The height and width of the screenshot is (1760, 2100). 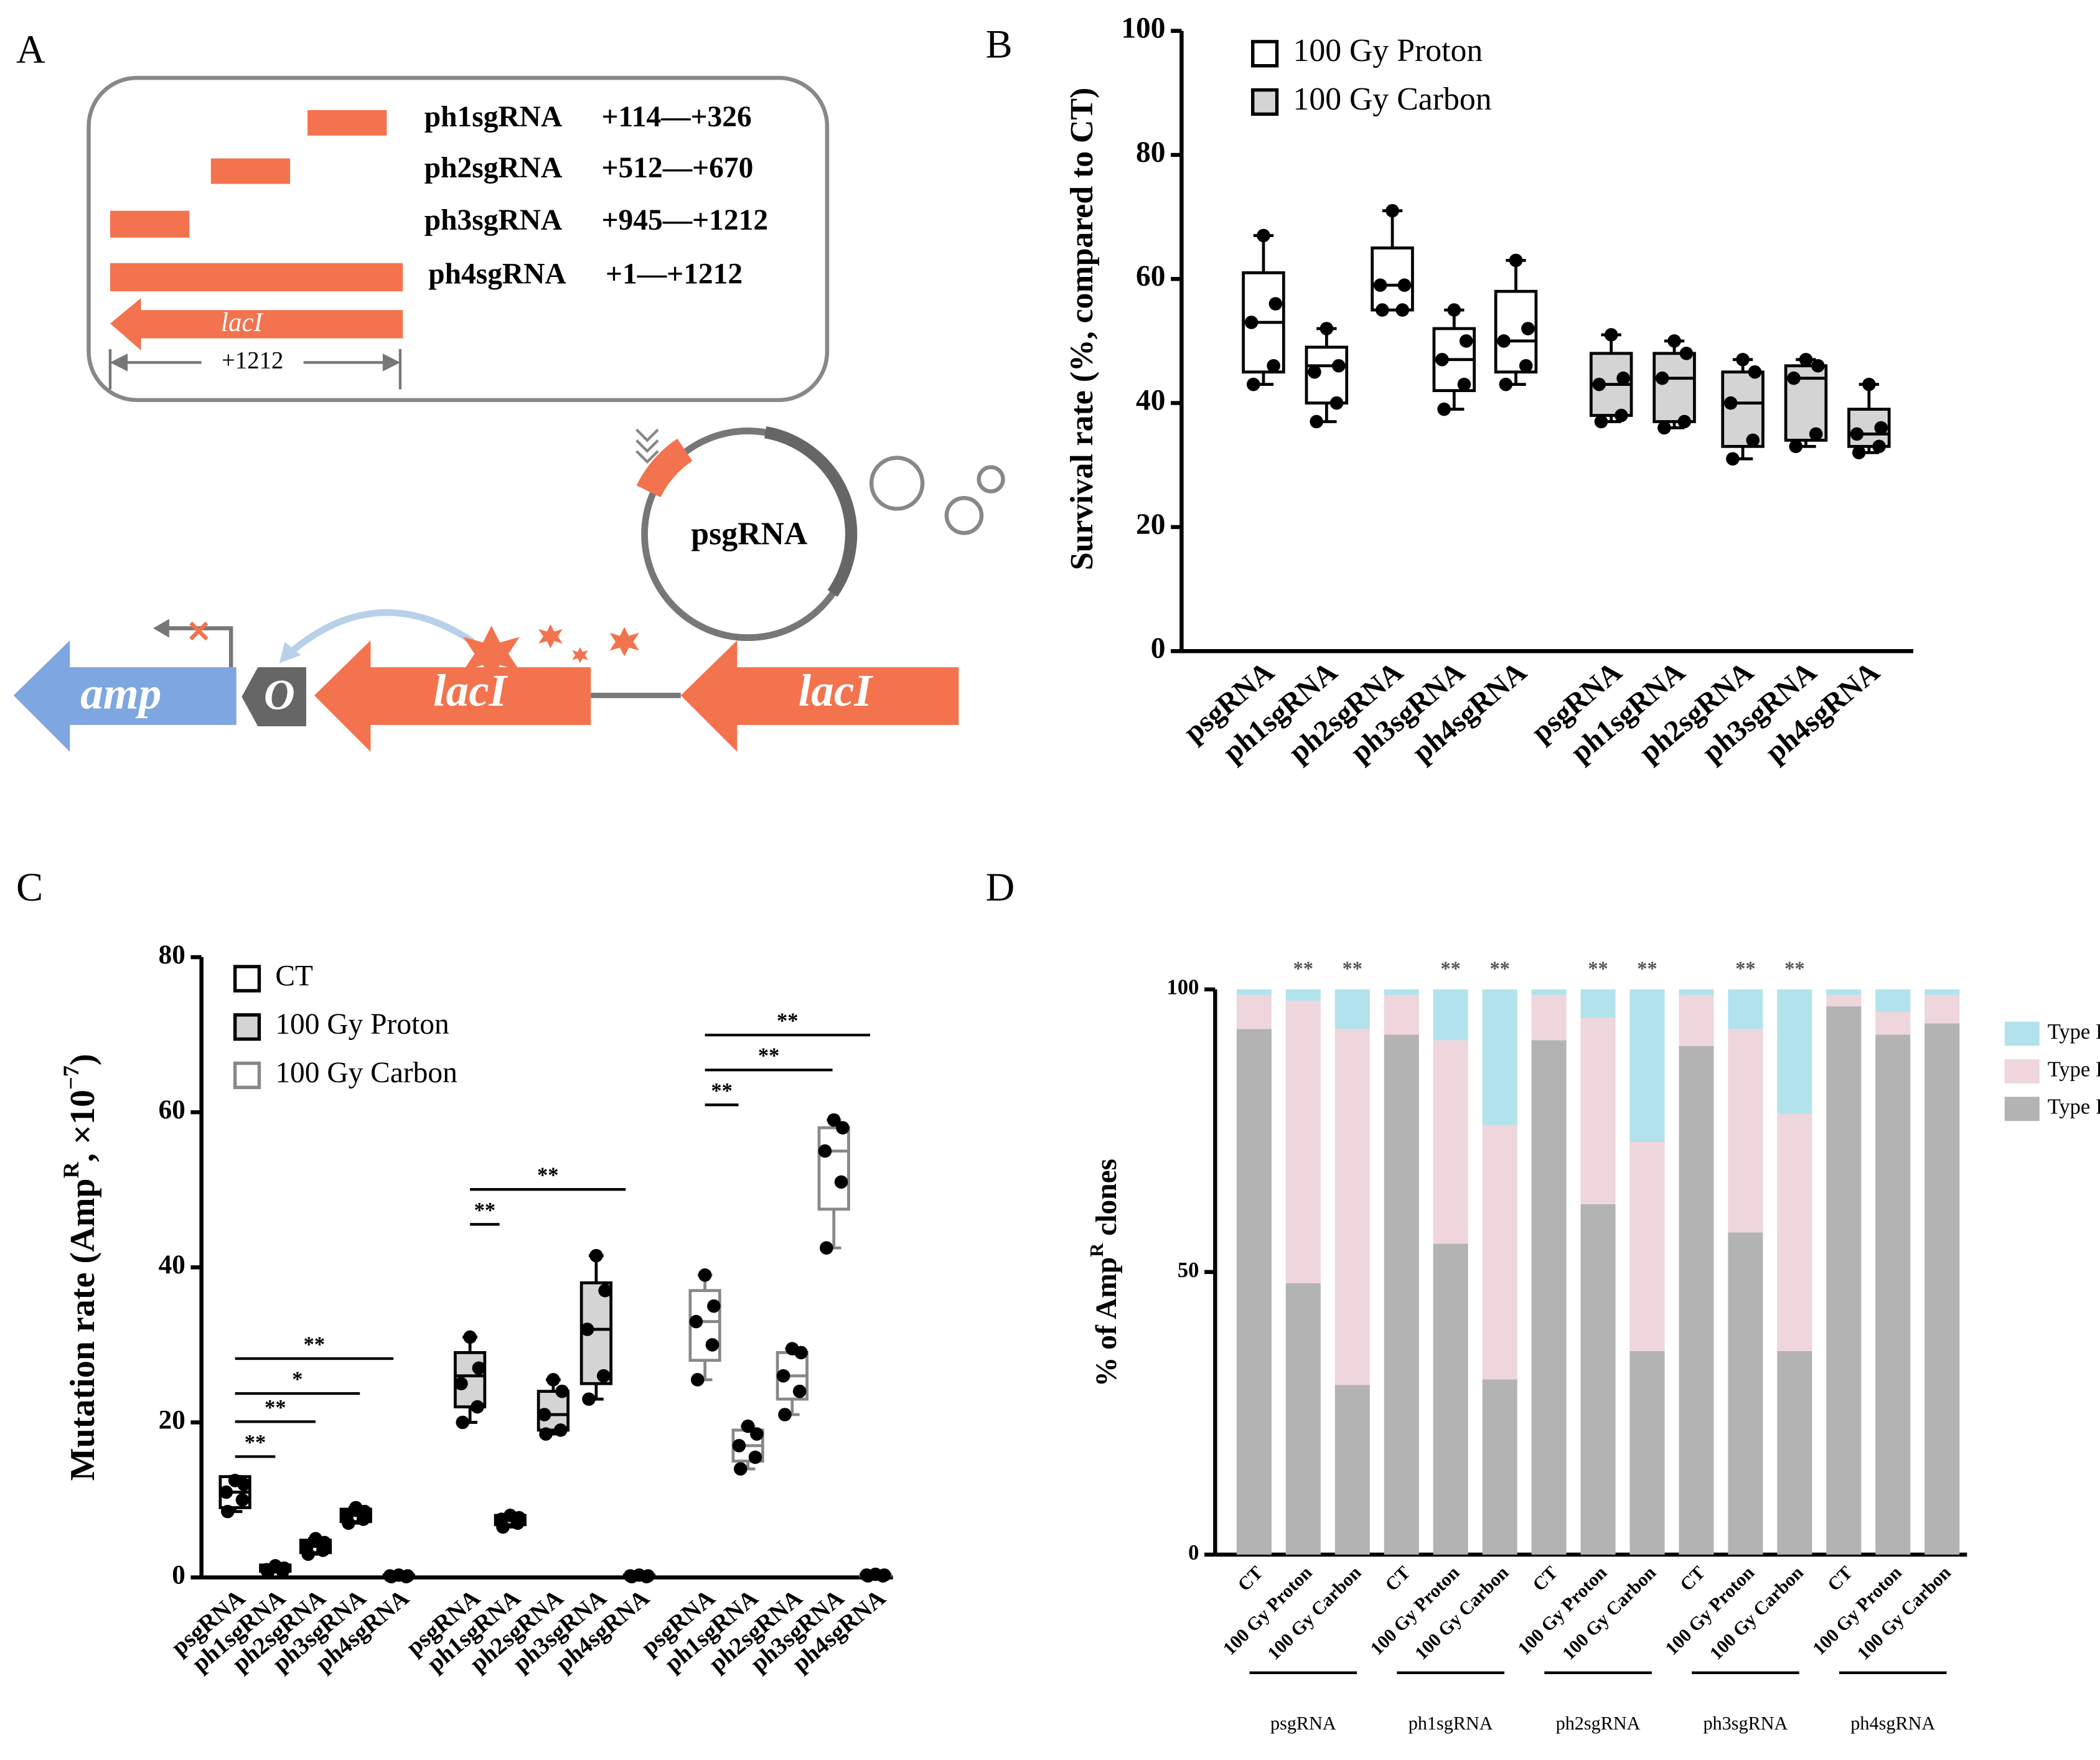 I want to click on operator, so click(x=273, y=697).